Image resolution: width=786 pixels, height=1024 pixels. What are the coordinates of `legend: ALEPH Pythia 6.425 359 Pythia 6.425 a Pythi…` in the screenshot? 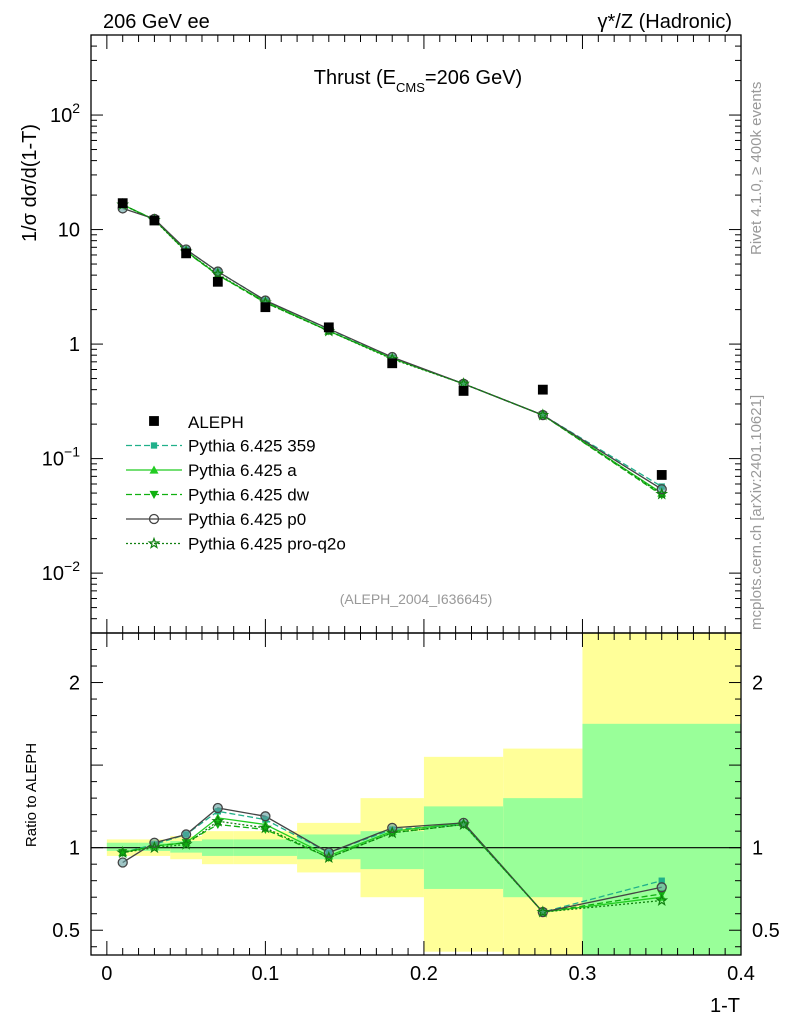 It's located at (236, 483).